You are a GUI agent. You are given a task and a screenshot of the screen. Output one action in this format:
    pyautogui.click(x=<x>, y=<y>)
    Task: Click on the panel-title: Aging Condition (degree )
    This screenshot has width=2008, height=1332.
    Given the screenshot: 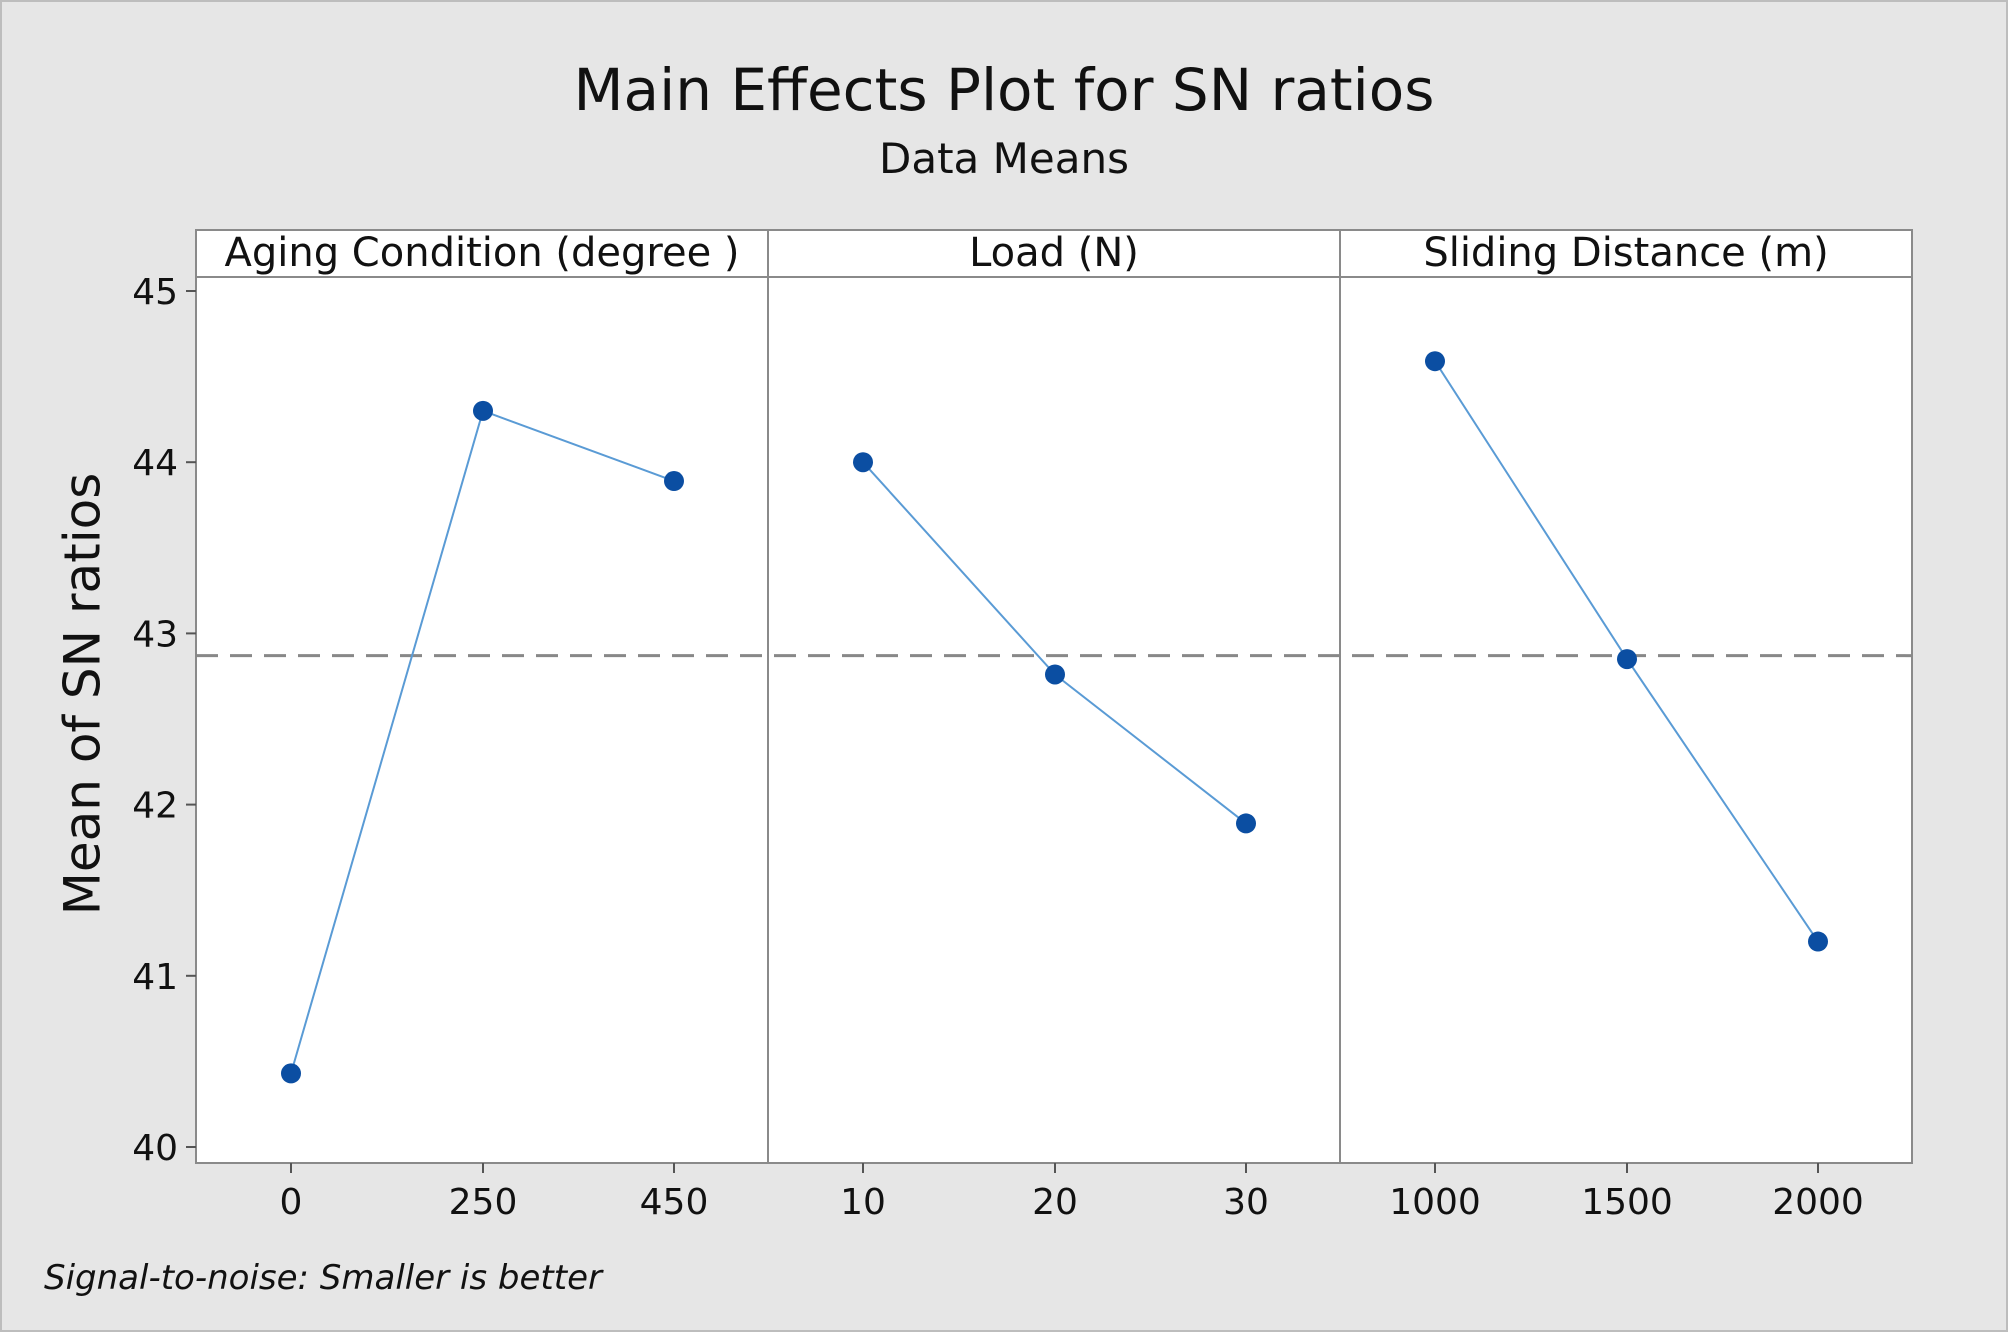 What is the action you would take?
    pyautogui.click(x=481, y=253)
    